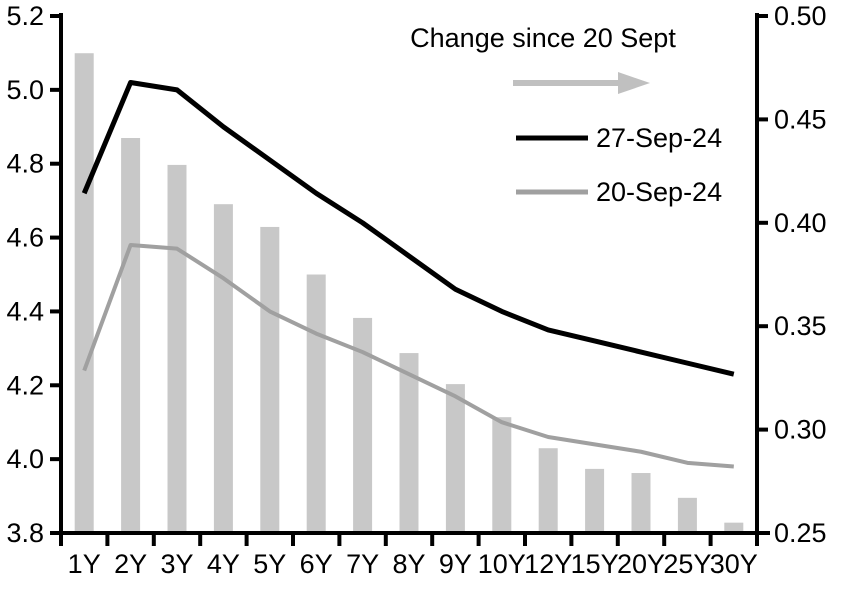 This screenshot has height=589, width=852. What do you see at coordinates (800, 119) in the screenshot?
I see `right-axis-label-0.45: 0.45` at bounding box center [800, 119].